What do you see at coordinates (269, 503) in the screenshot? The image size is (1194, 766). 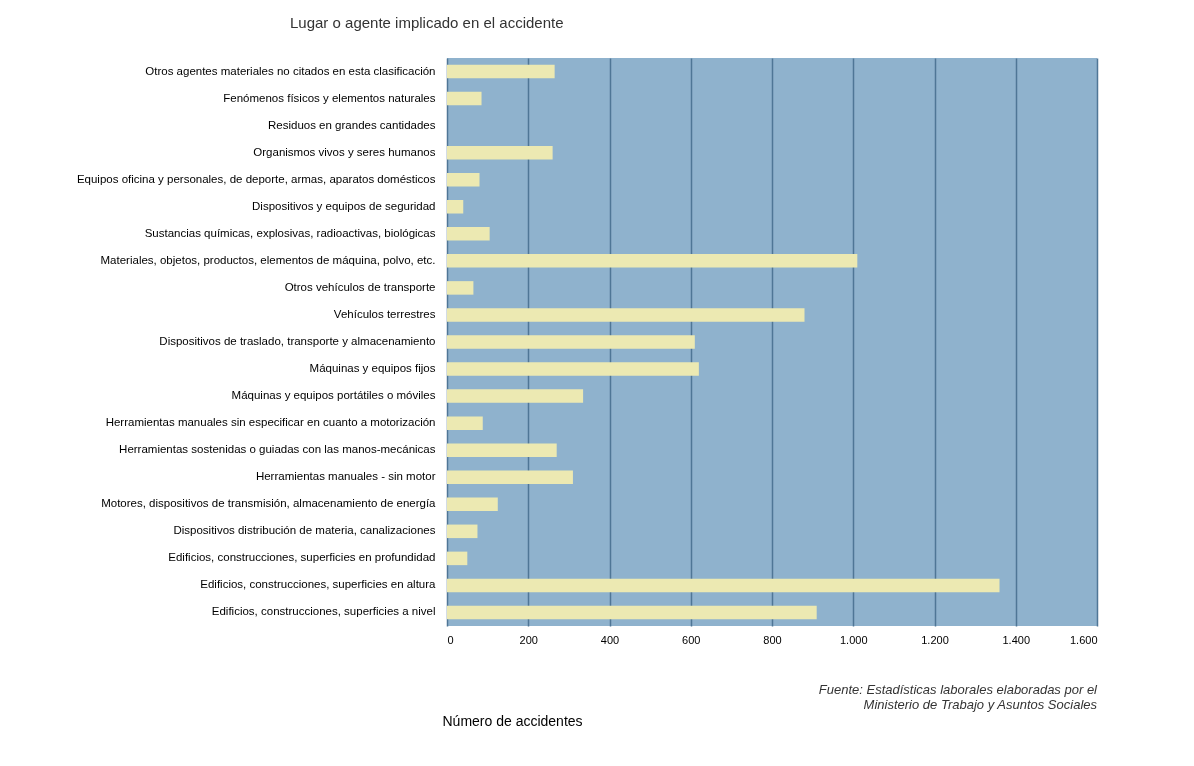 I see `y-tick-label: Motores, dispositivos de transmisión, almacenamiento de energía` at bounding box center [269, 503].